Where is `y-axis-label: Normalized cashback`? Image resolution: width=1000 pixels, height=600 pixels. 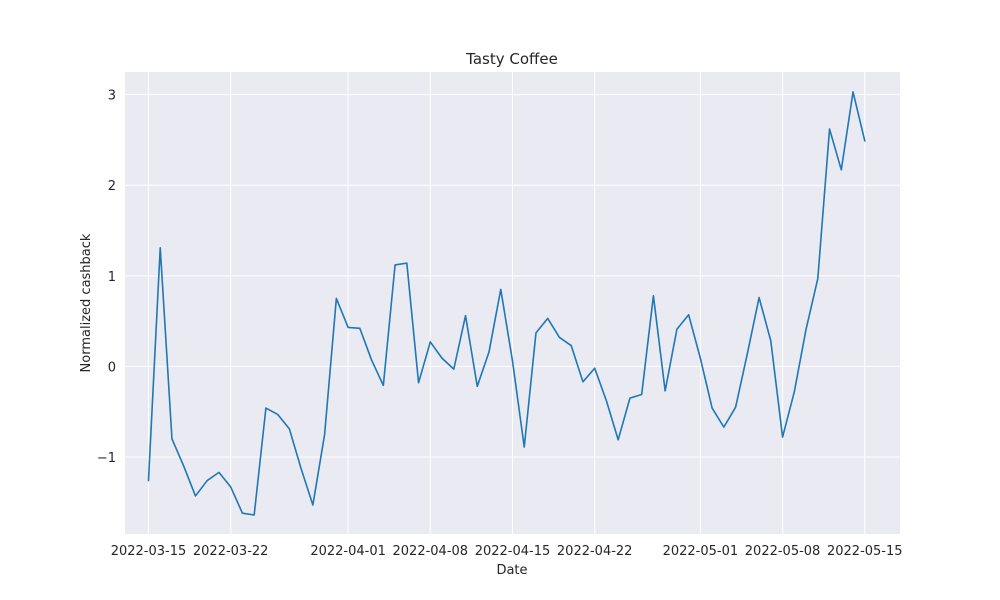 y-axis-label: Normalized cashback is located at coordinates (86, 302).